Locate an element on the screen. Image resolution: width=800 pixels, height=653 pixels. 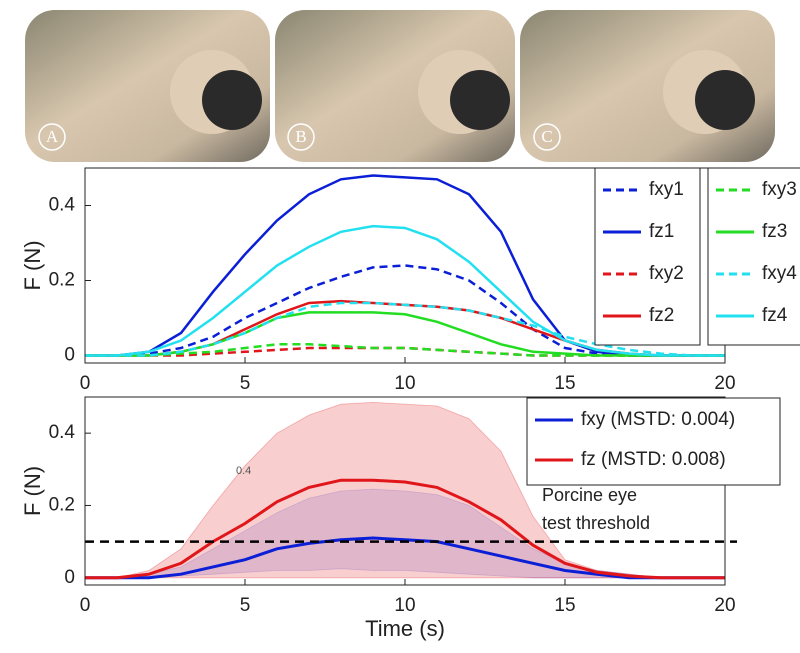
legend-label: fz4 is located at coordinates (775, 315).